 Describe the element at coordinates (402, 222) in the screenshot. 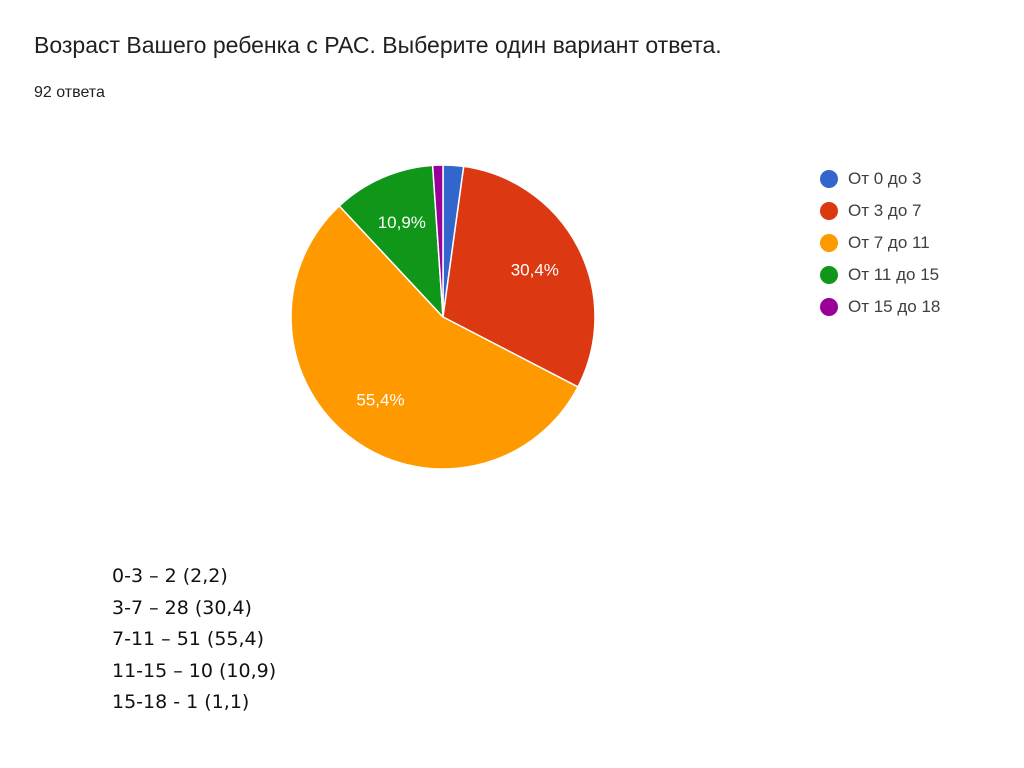

I see `slice-label-4: 10,9%` at that location.